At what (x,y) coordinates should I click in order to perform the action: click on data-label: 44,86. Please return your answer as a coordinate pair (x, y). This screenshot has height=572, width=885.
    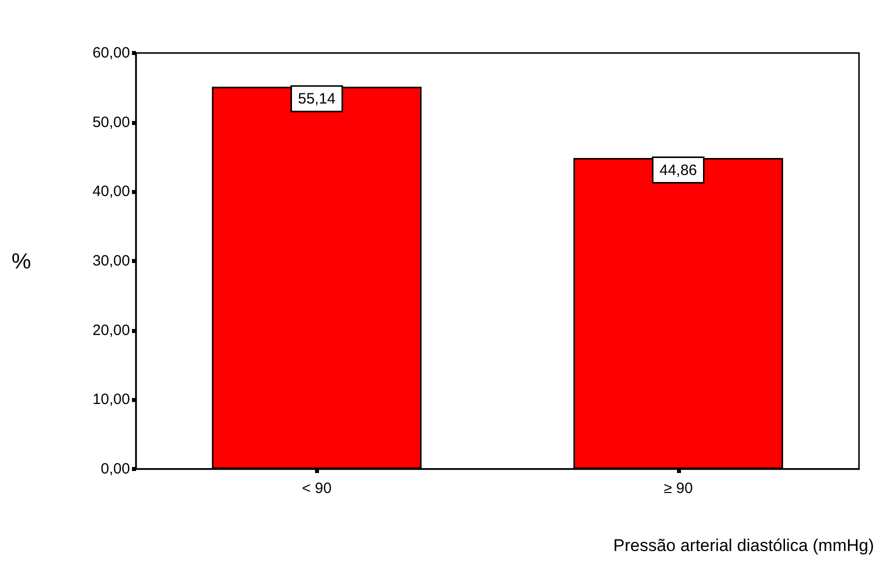
    Looking at the image, I should click on (678, 170).